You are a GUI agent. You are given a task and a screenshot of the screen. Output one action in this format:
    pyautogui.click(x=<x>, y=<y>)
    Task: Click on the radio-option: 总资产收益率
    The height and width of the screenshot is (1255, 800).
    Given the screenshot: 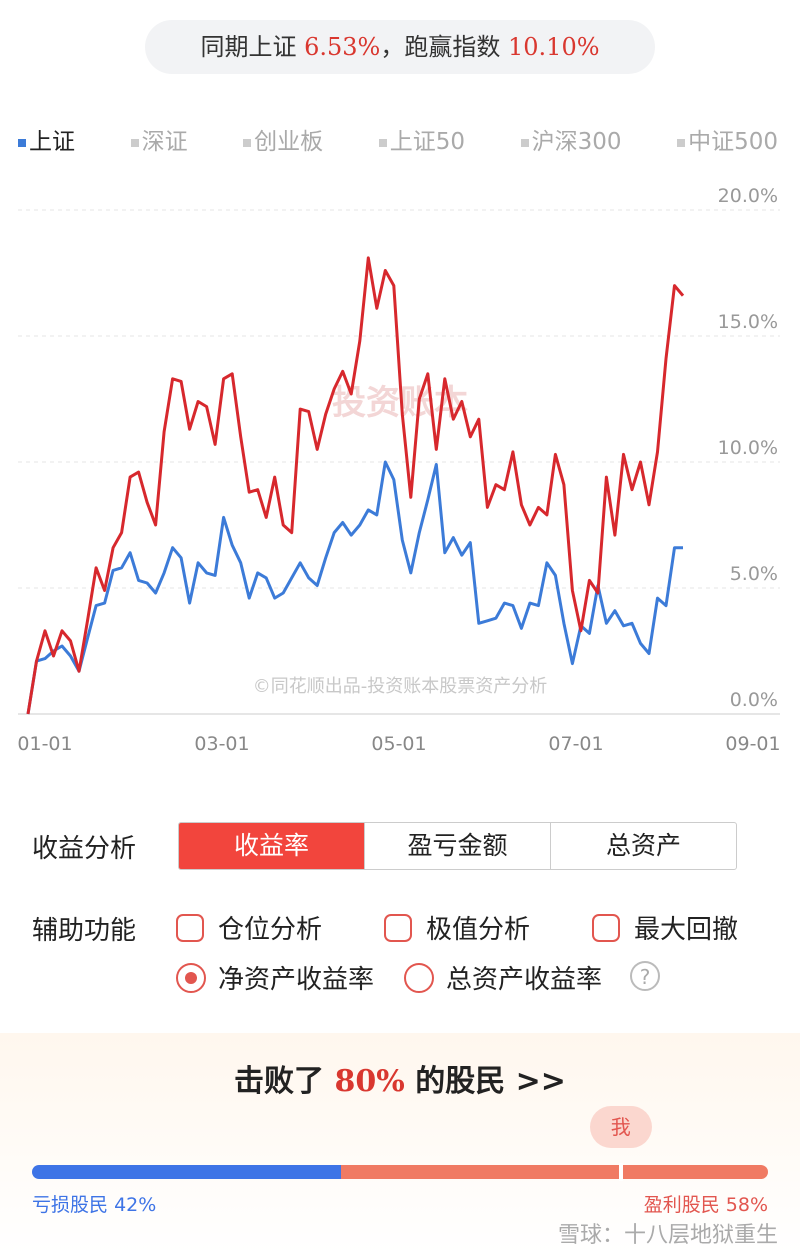 What is the action you would take?
    pyautogui.click(x=503, y=977)
    